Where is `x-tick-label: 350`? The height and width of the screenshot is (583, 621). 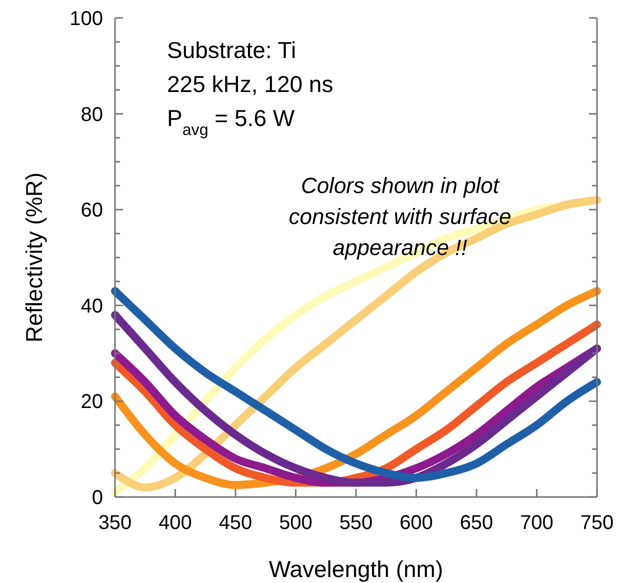
x-tick-label: 350 is located at coordinates (115, 523).